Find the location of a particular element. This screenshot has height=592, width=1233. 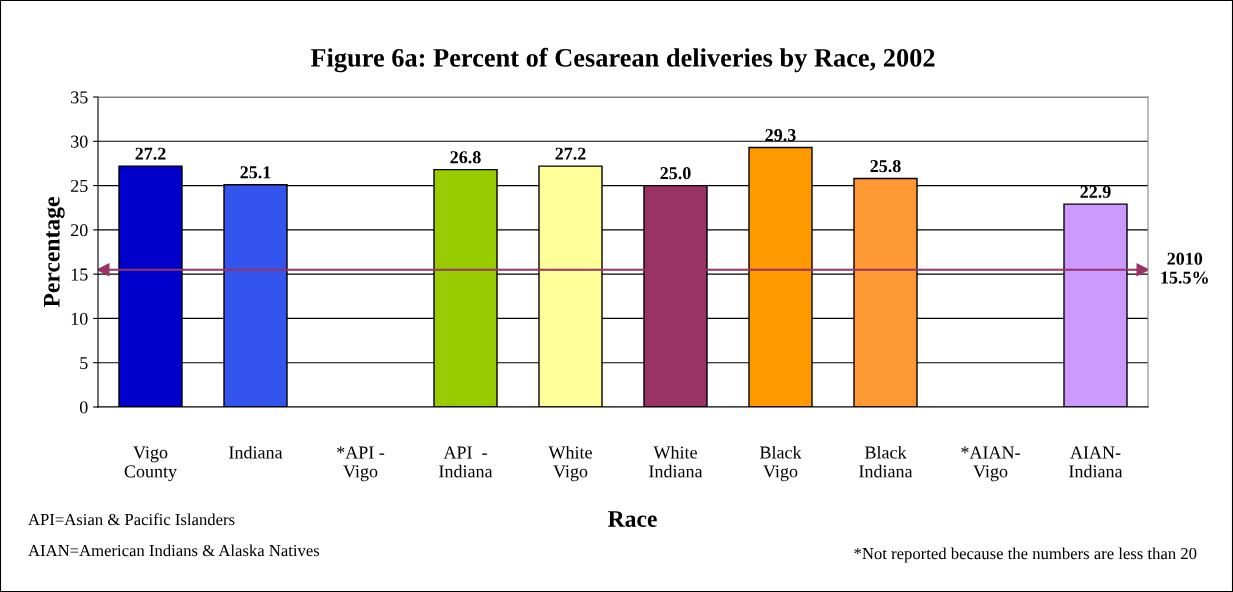

data-label: 26.8 is located at coordinates (465, 157).